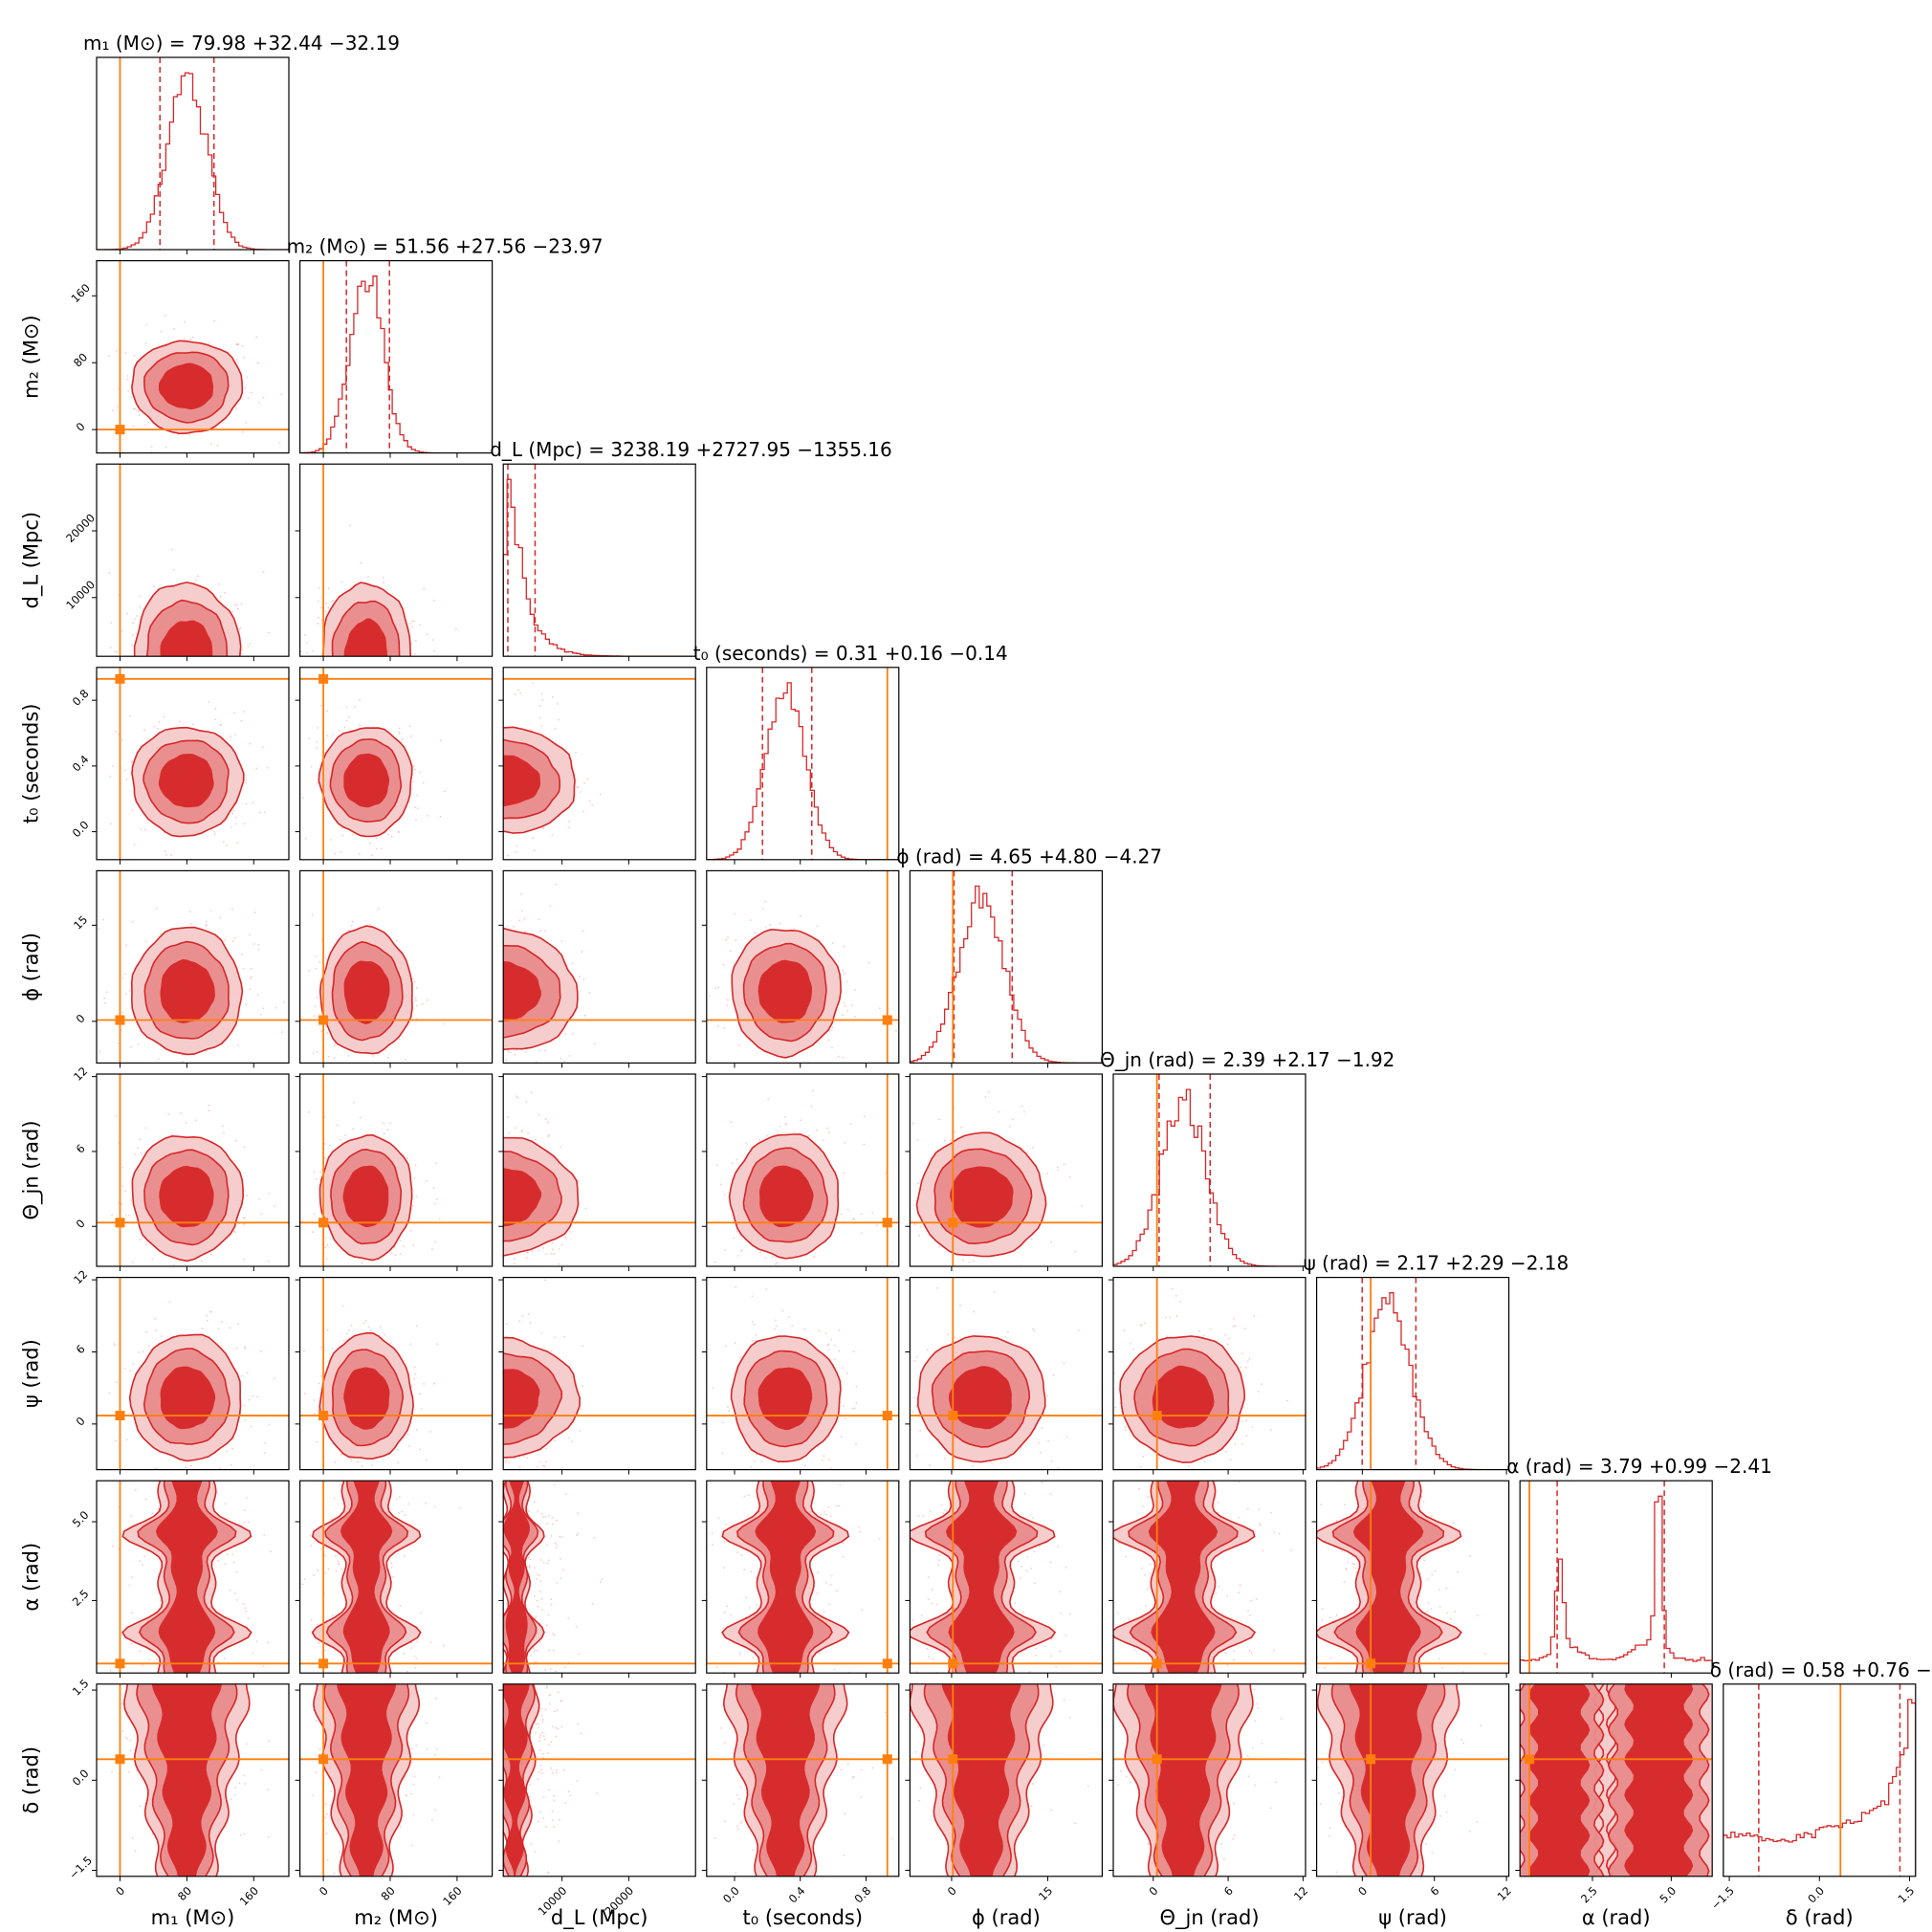 The width and height of the screenshot is (1932, 1932). What do you see at coordinates (1434, 1891) in the screenshot?
I see `xtick-psi-1: 6` at bounding box center [1434, 1891].